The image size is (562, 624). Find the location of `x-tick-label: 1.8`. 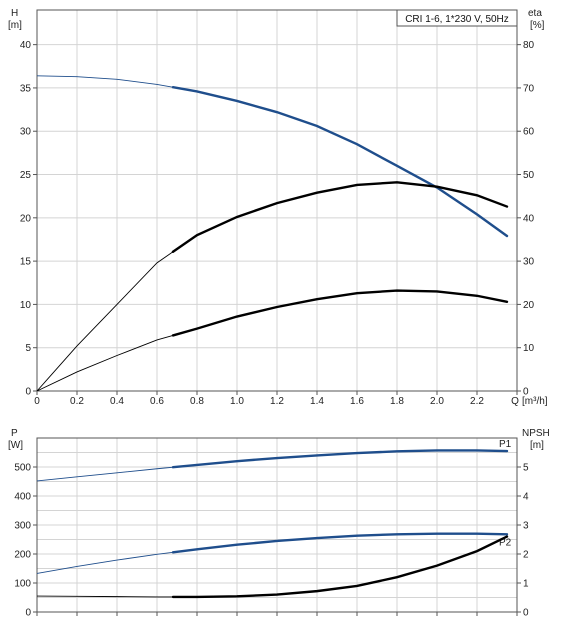

x-tick-label: 1.8 is located at coordinates (397, 401).